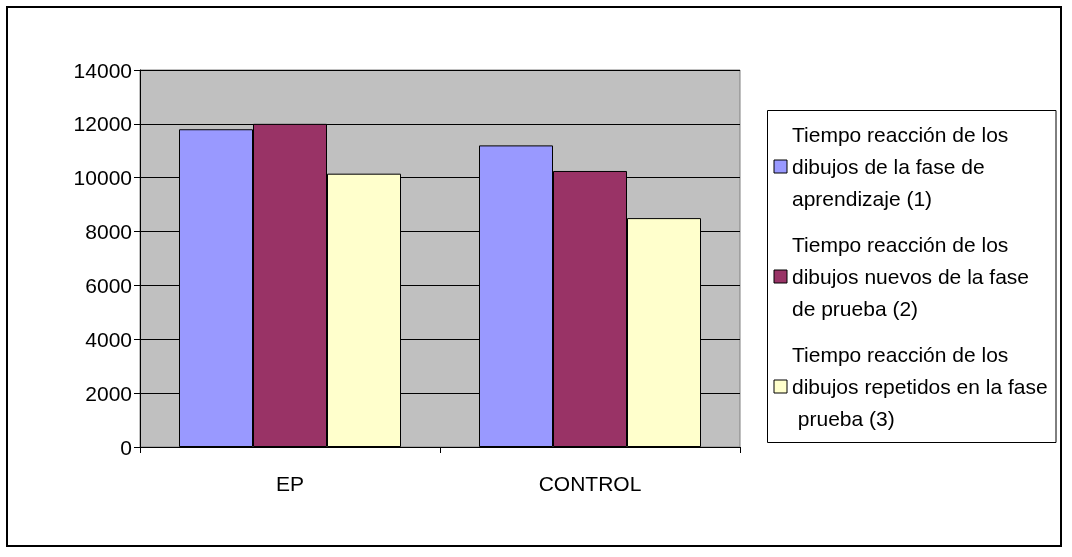 The height and width of the screenshot is (557, 1072). What do you see at coordinates (102, 124) in the screenshot?
I see `y-tick-label: 12000` at bounding box center [102, 124].